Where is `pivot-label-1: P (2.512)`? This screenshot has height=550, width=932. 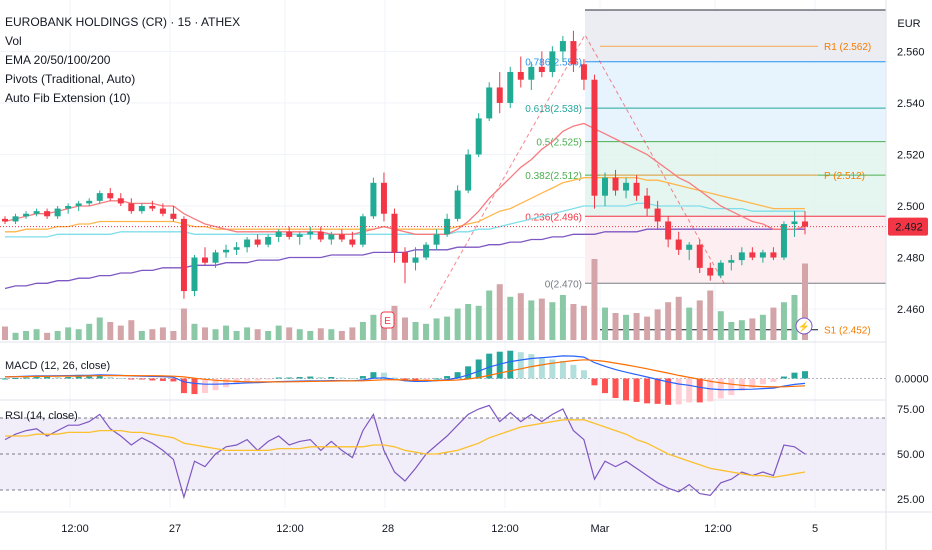 pivot-label-1: P (2.512) is located at coordinates (844, 176).